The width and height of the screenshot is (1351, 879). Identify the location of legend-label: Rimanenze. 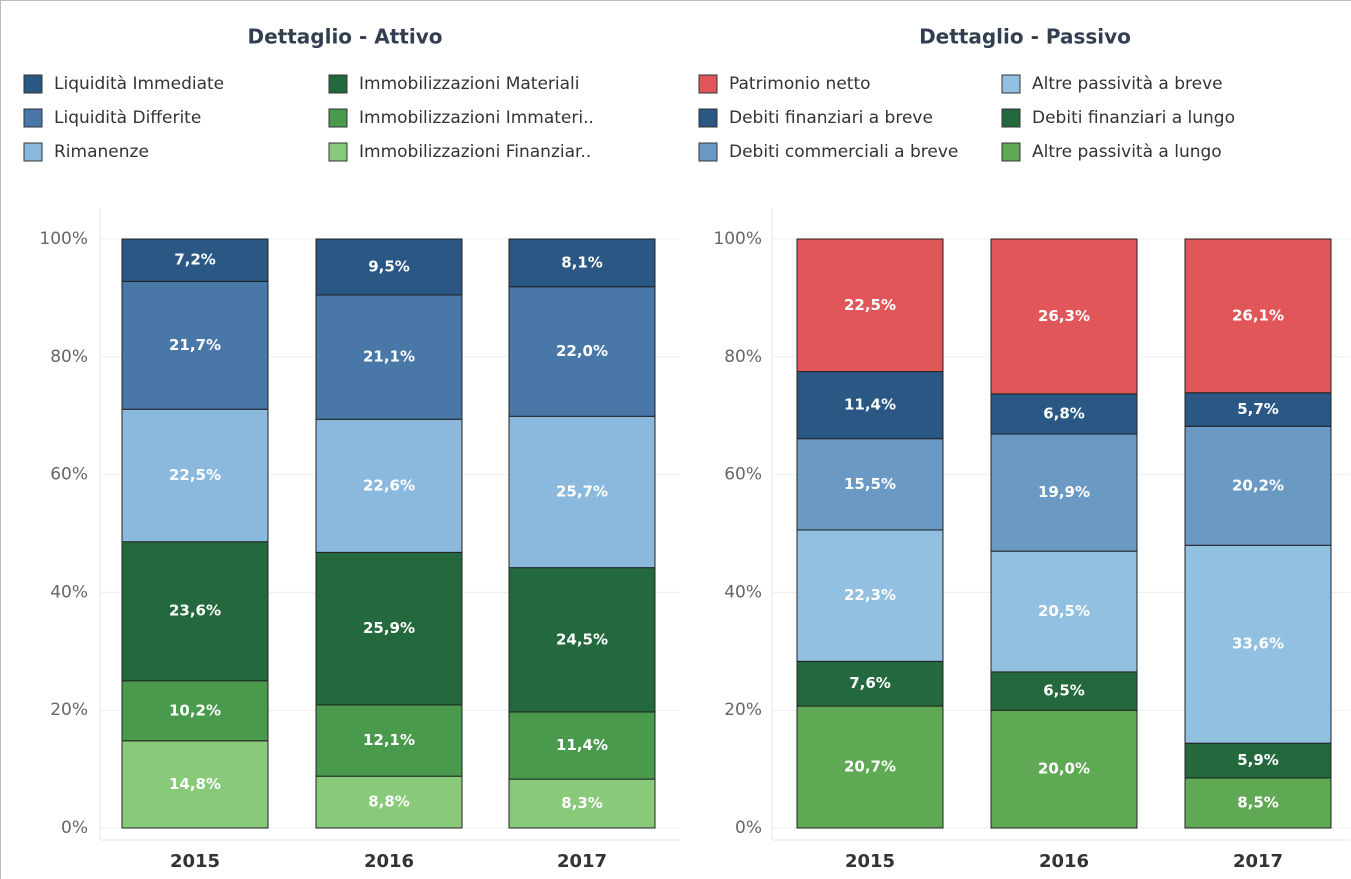
(101, 152).